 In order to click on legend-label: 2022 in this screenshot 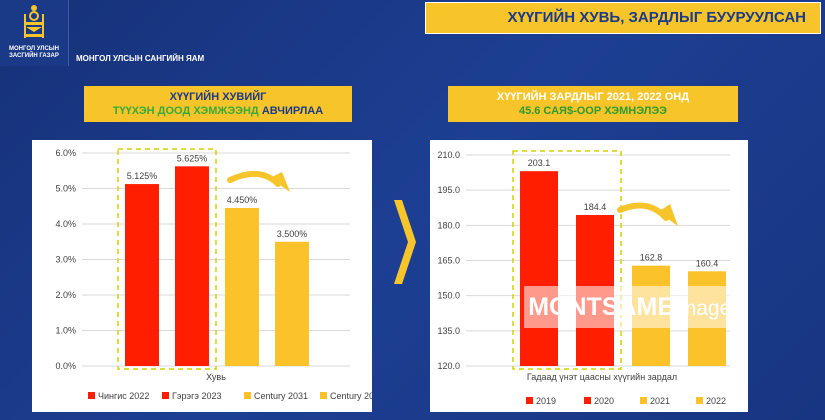, I will do `click(716, 401)`.